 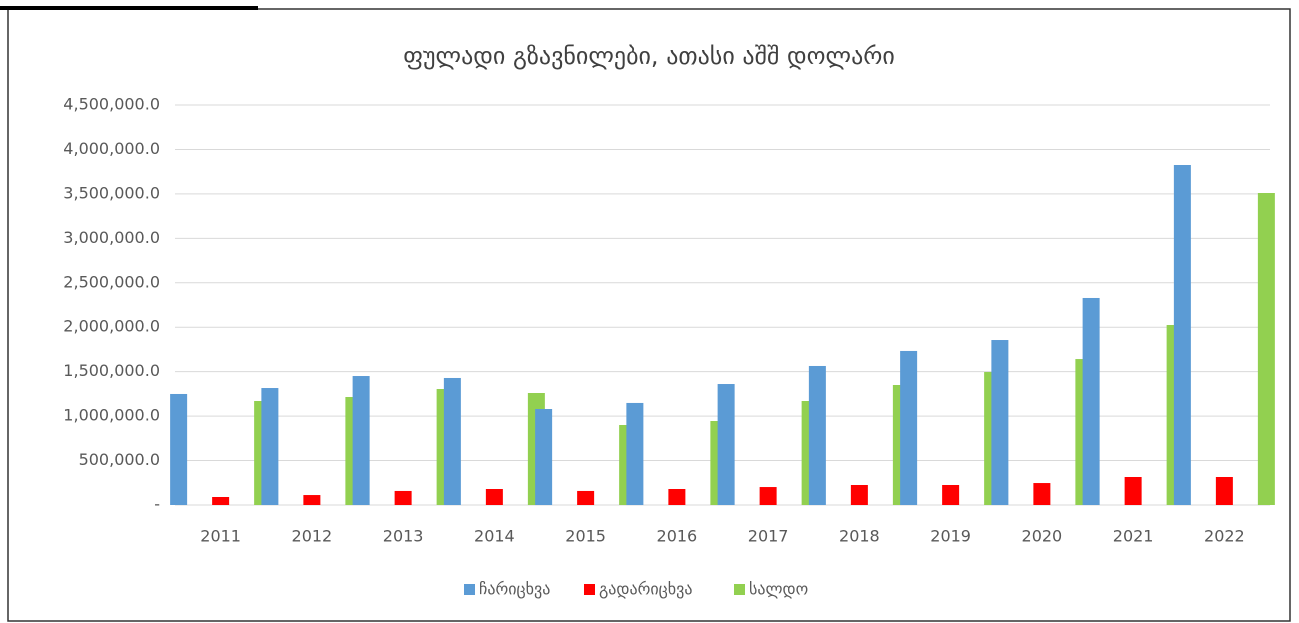 I want to click on legend-label: სალდო, so click(x=778, y=589).